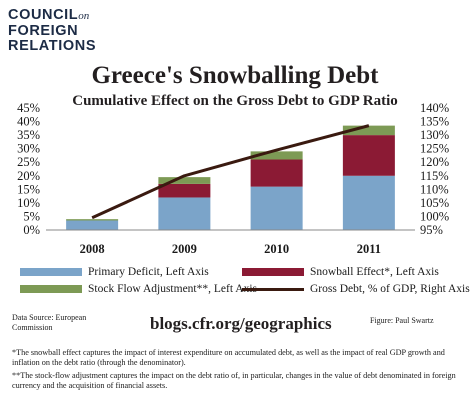  I want to click on right-axis-tick-label: 130%, so click(434, 135).